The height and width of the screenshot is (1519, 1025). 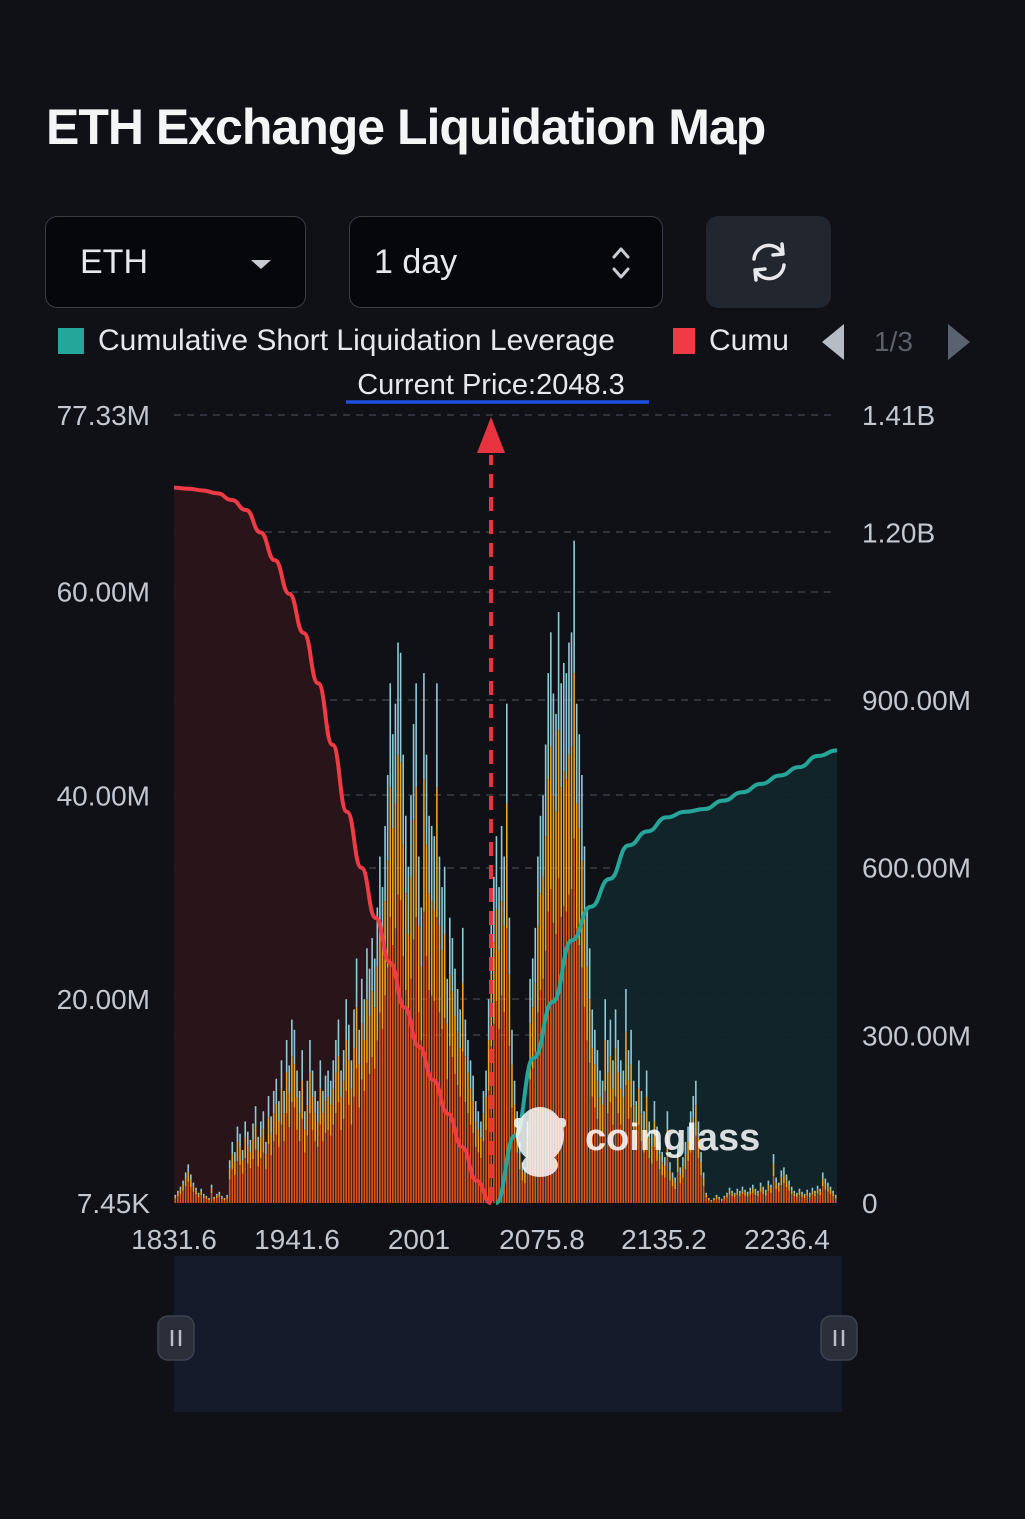 What do you see at coordinates (833, 342) in the screenshot?
I see `pager-prev-icon` at bounding box center [833, 342].